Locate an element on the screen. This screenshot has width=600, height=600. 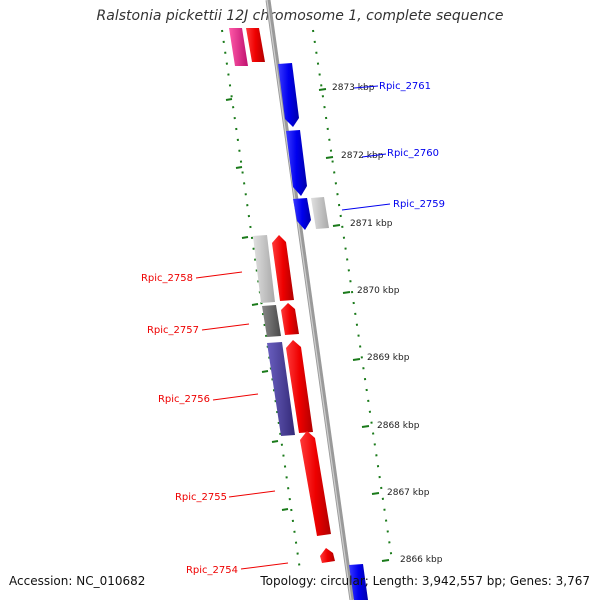
svg-text: Rpic_2756 is located at coordinates (184, 399).